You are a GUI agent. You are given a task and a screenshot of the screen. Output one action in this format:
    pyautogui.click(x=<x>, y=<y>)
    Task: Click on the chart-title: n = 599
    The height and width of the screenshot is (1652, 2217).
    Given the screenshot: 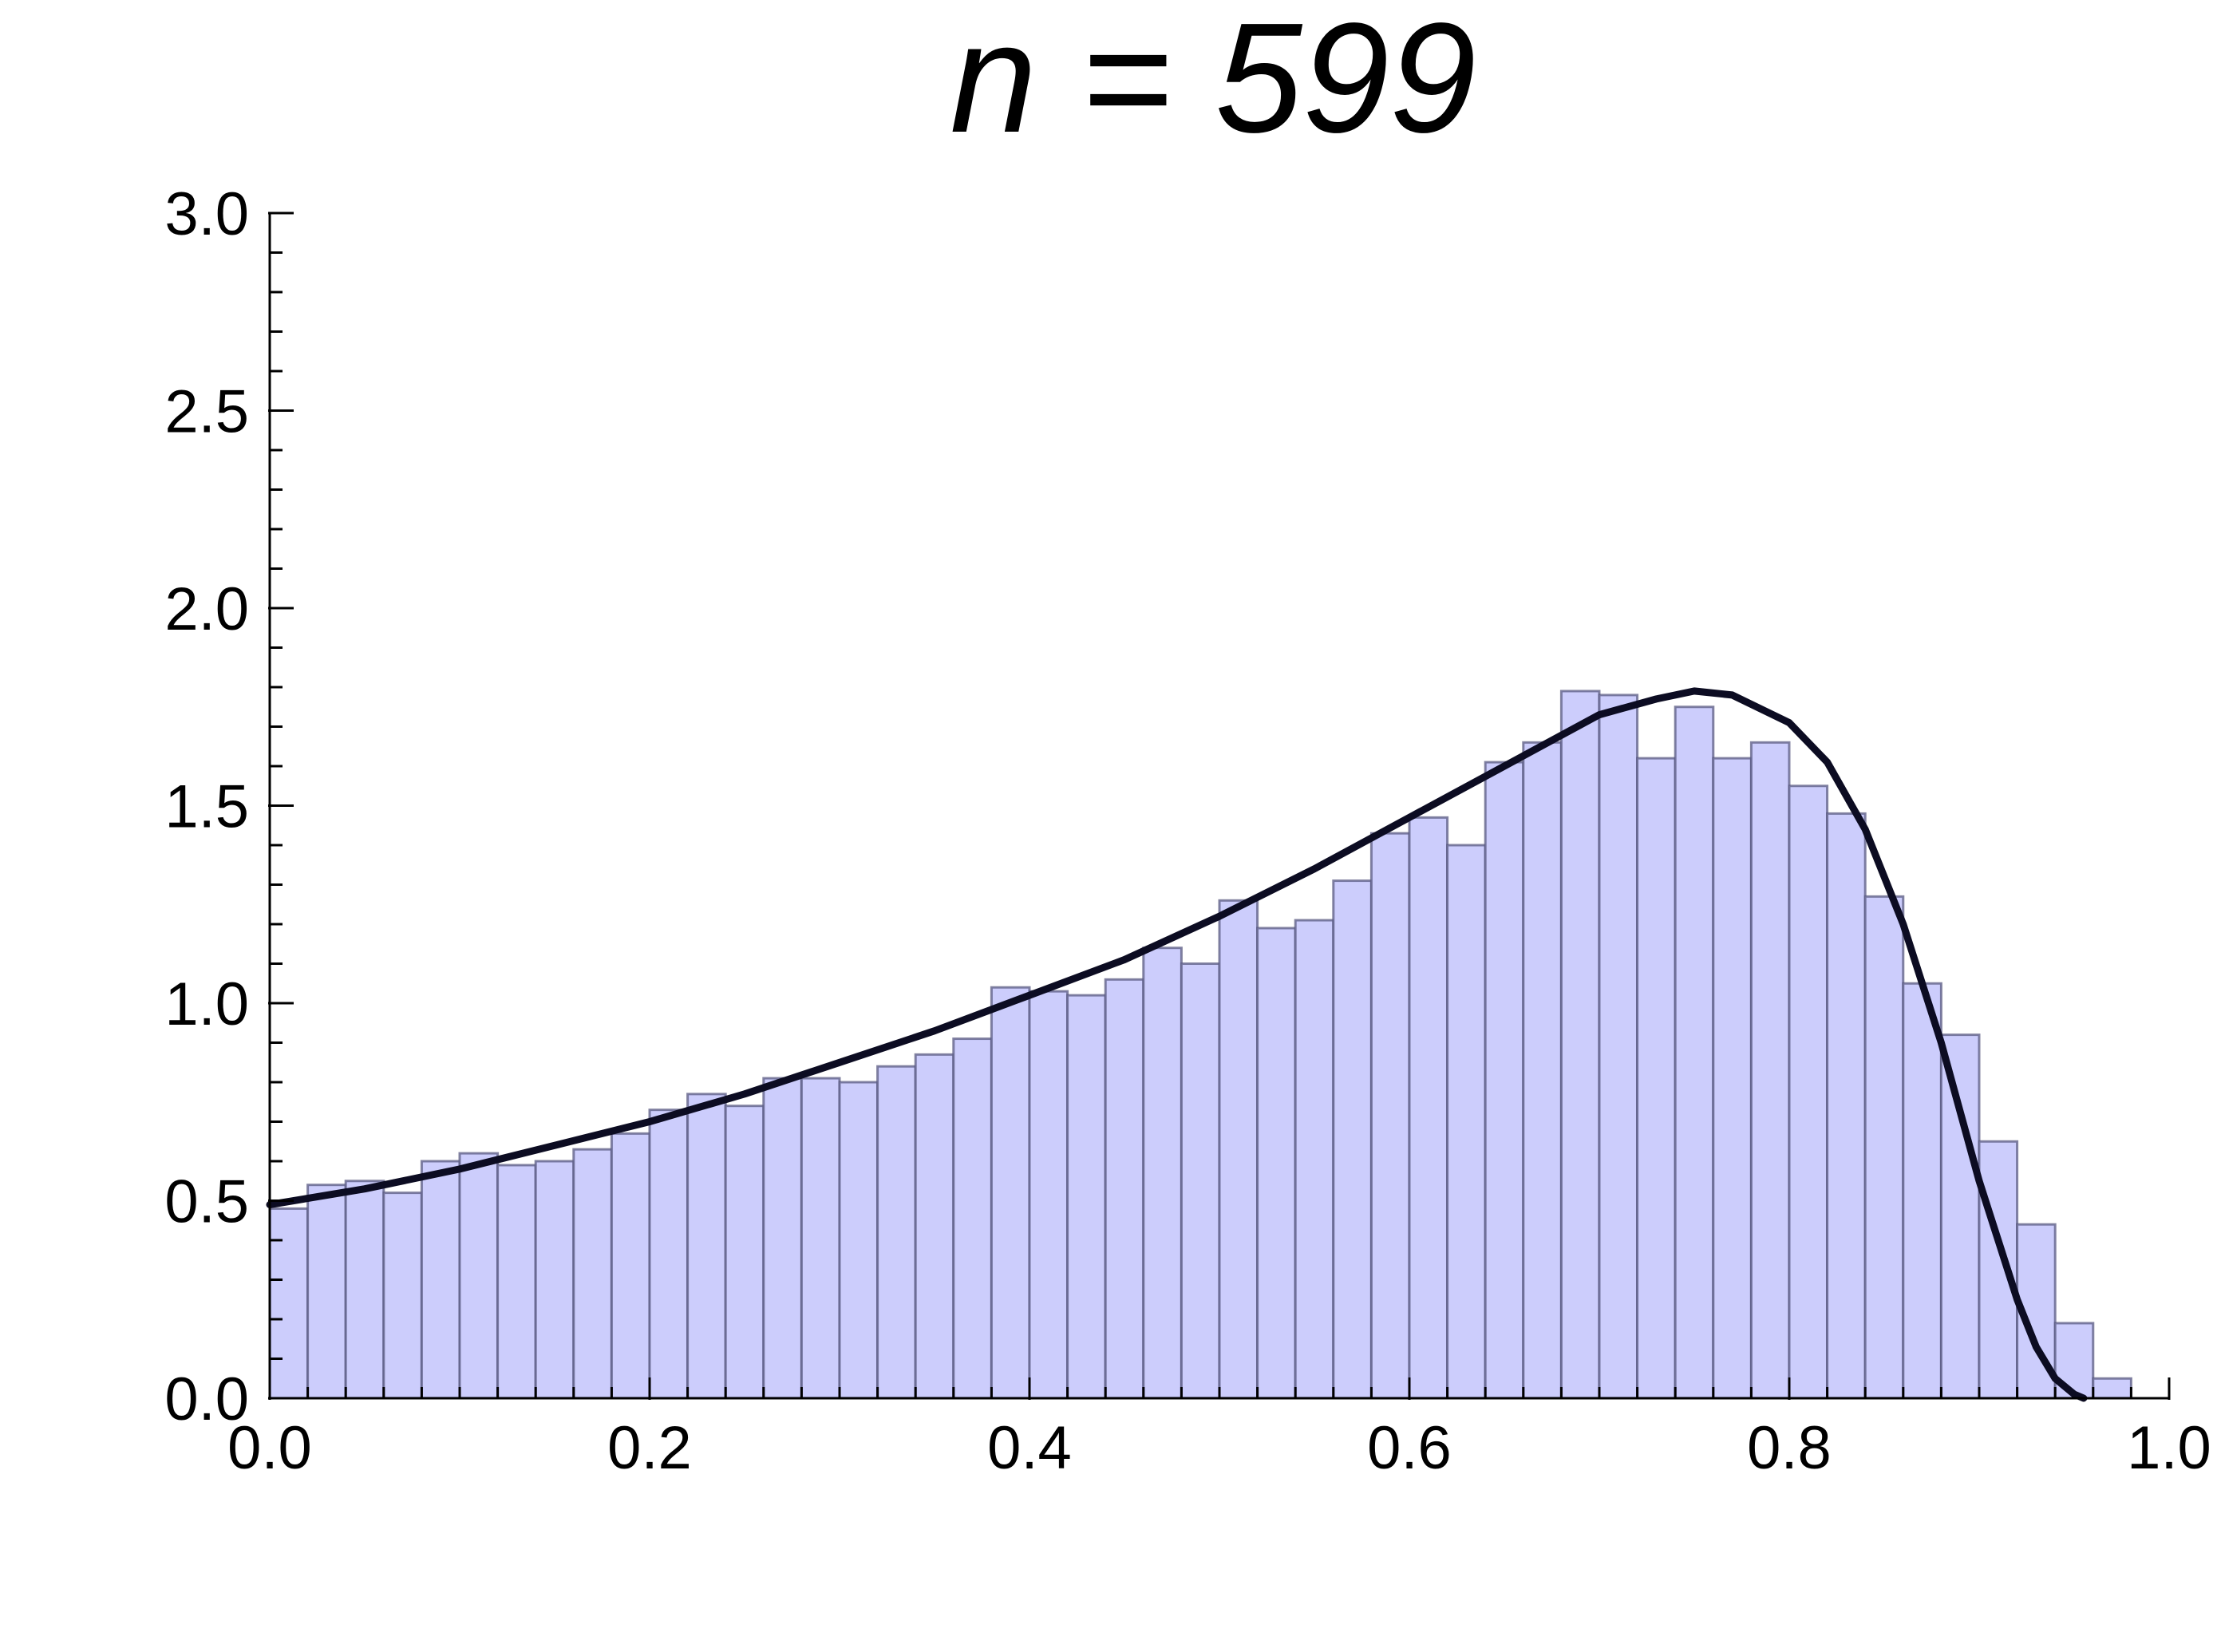 What is the action you would take?
    pyautogui.click(x=1213, y=82)
    